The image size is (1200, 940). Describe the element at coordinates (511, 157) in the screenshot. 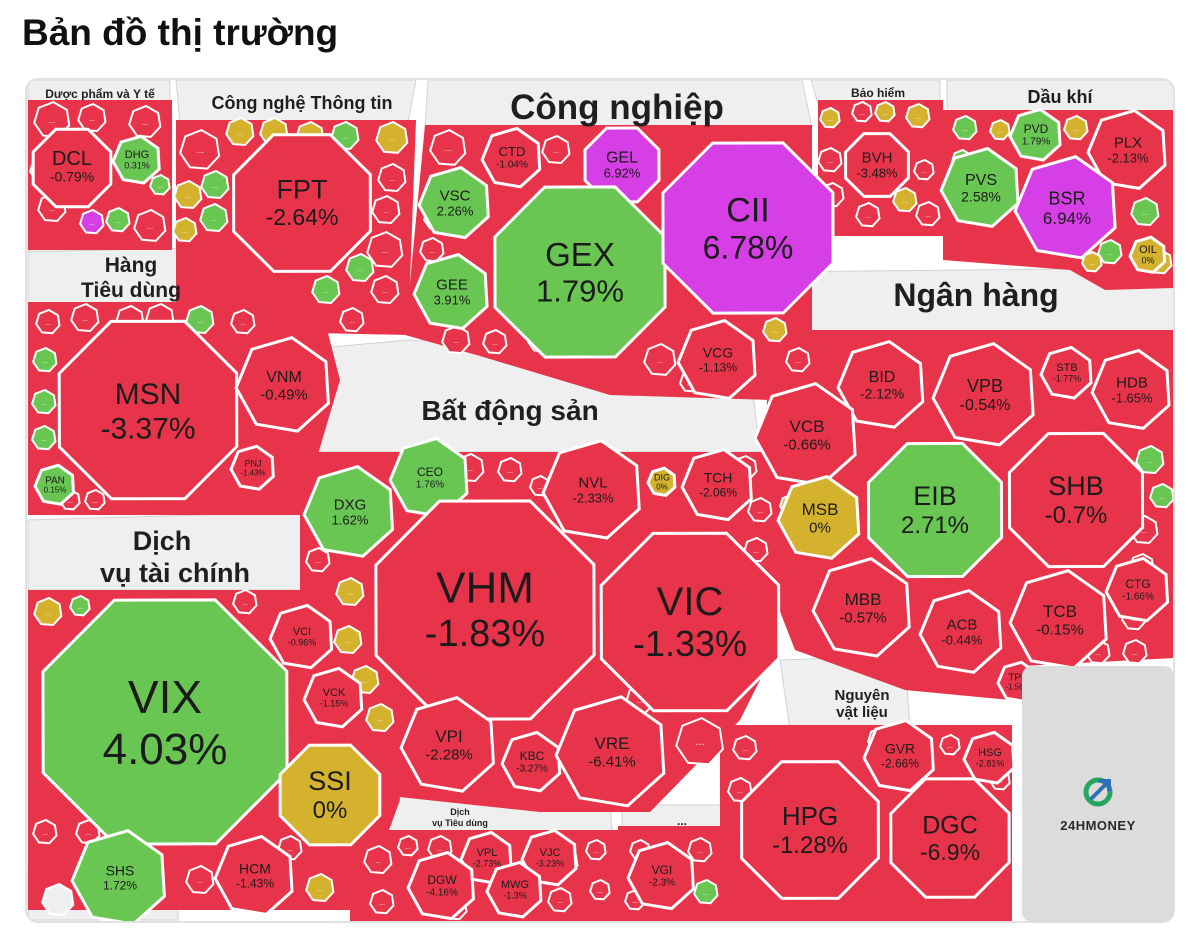

I see `stock-tile-ctd: CTD-1.04%` at that location.